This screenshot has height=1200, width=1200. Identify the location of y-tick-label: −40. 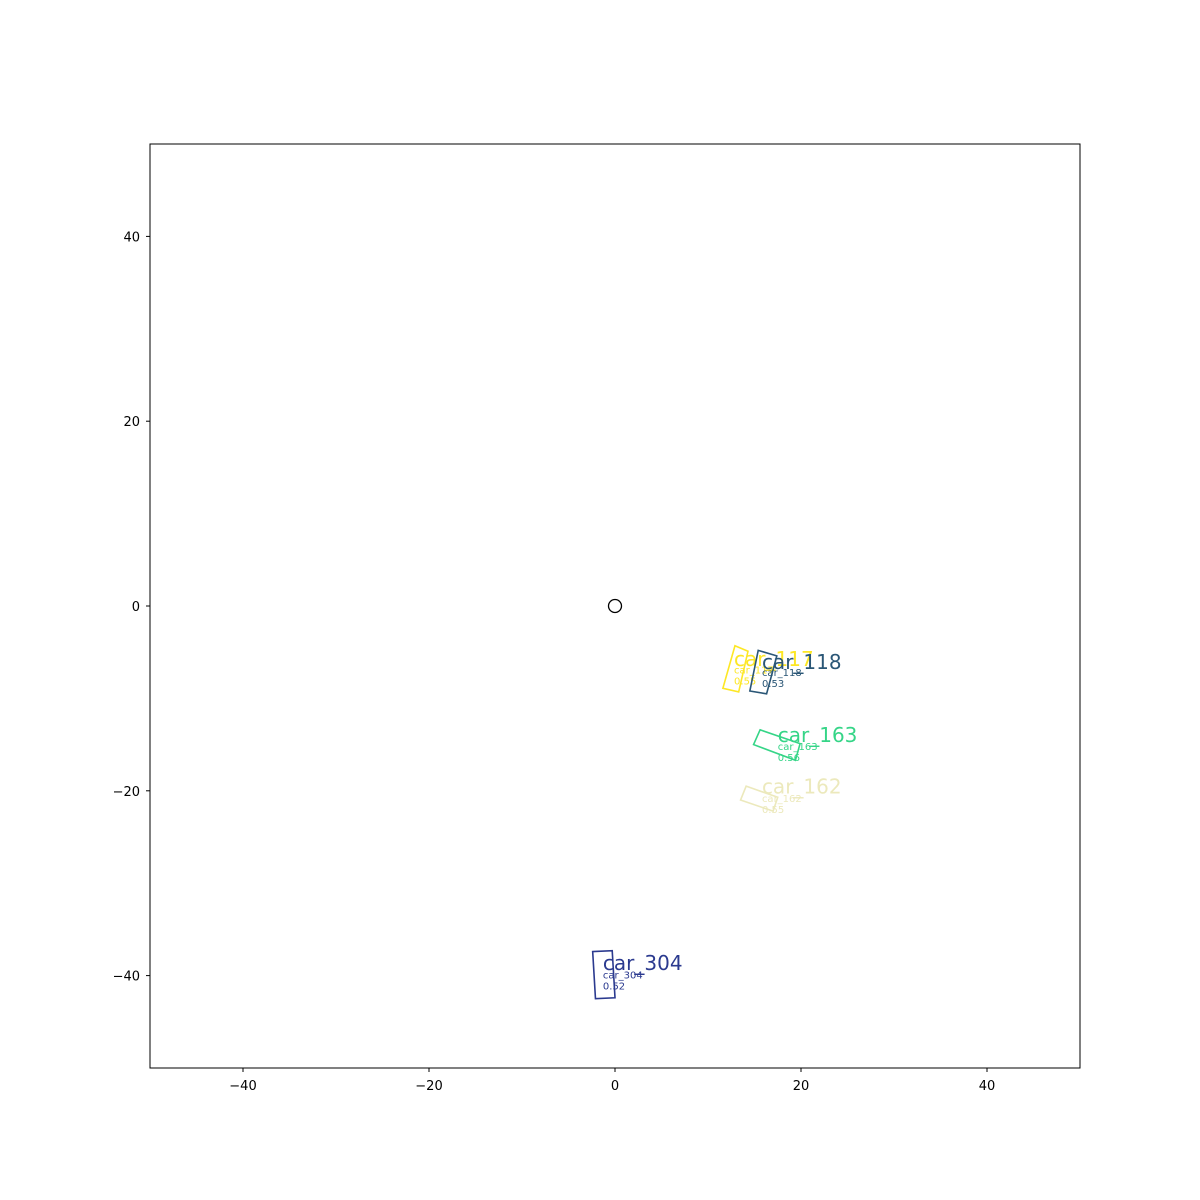
(126, 977).